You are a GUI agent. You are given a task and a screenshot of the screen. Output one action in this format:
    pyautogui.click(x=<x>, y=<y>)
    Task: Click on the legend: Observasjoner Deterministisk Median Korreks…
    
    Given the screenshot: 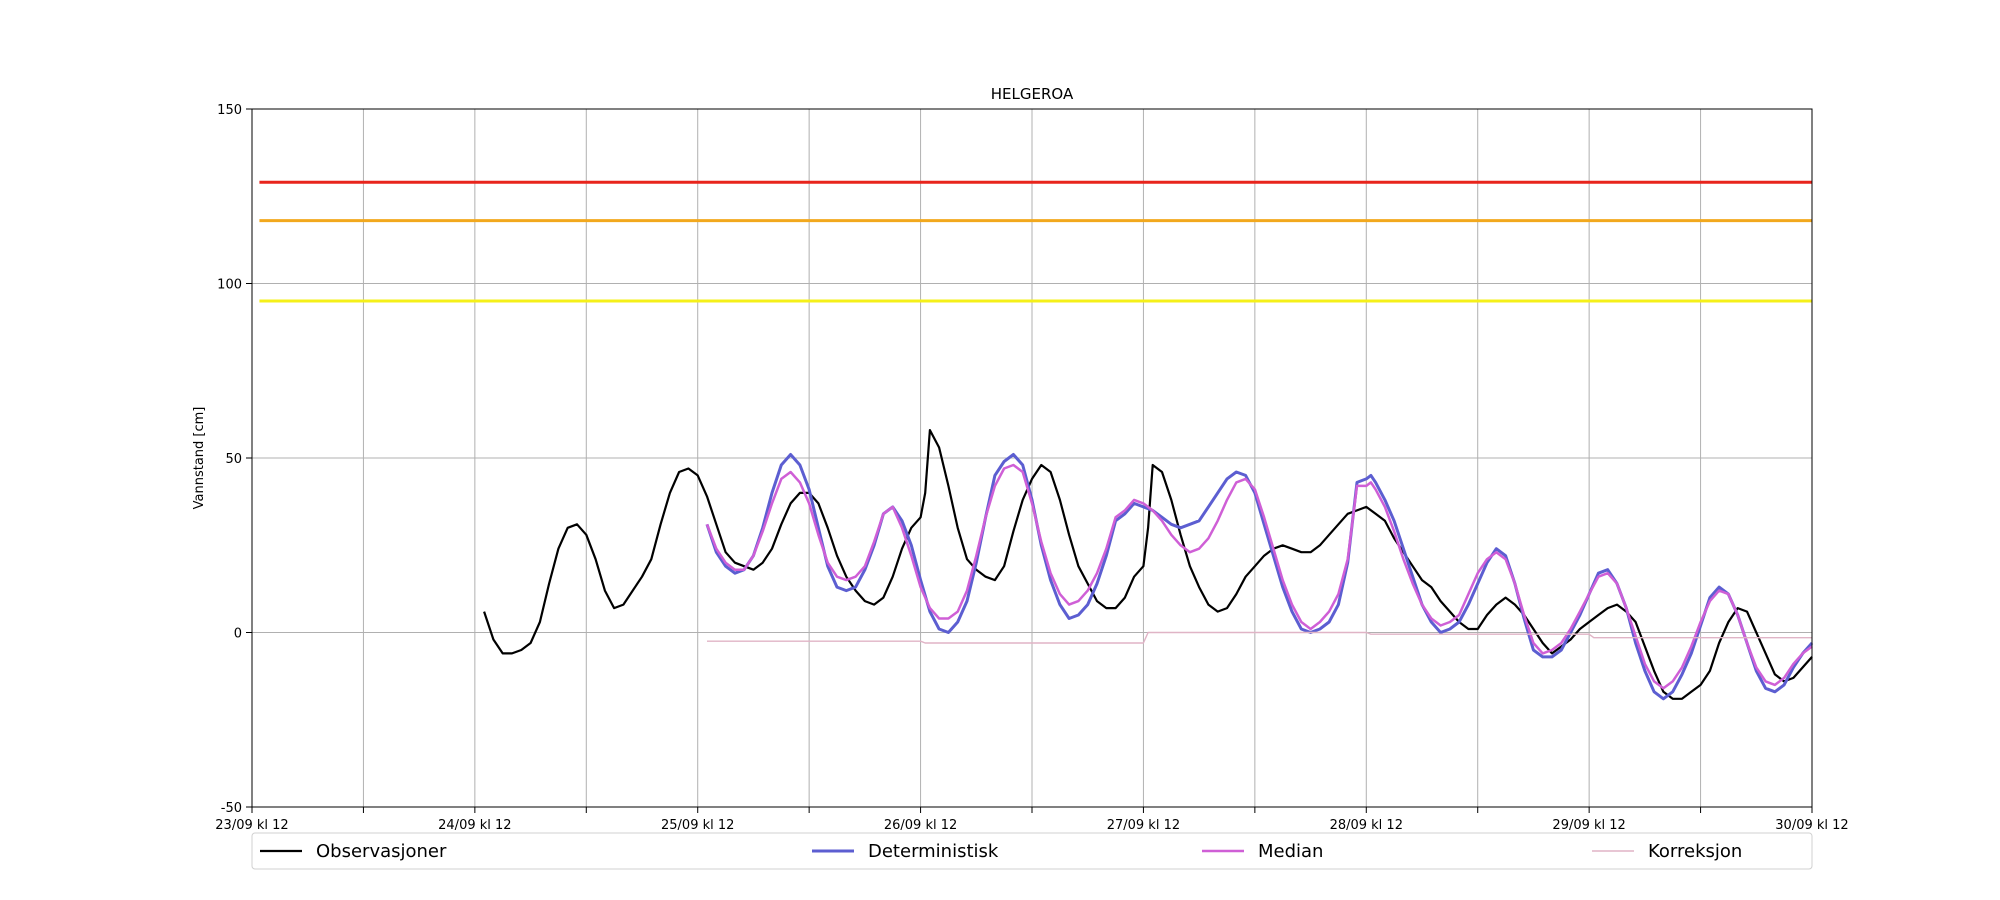 What is the action you would take?
    pyautogui.click(x=1032, y=851)
    